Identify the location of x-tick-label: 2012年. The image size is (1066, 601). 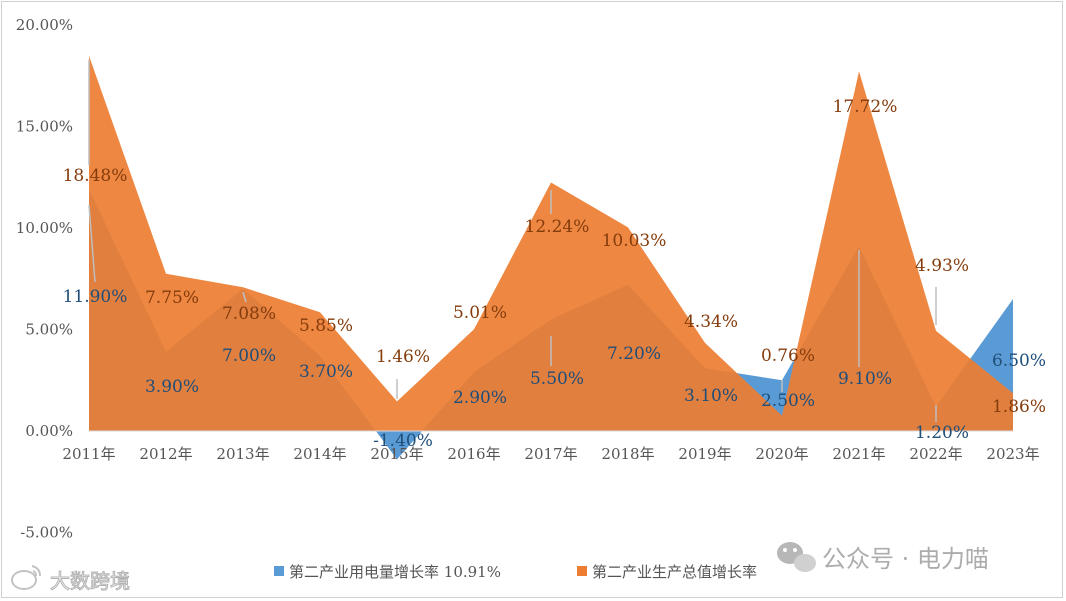
(165, 454).